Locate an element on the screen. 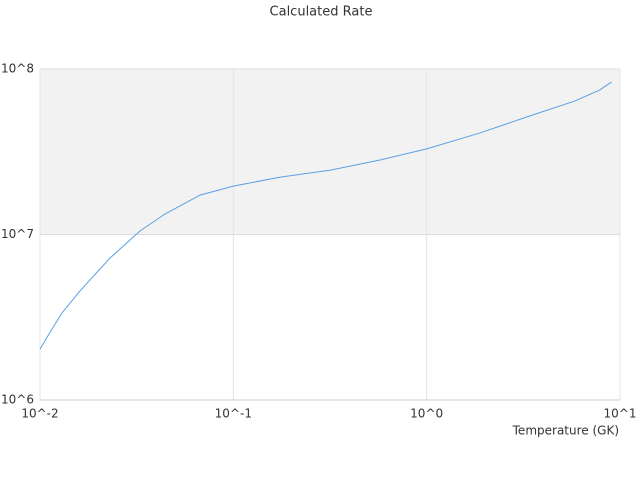  x-tick-label: 10^1 is located at coordinates (620, 414).